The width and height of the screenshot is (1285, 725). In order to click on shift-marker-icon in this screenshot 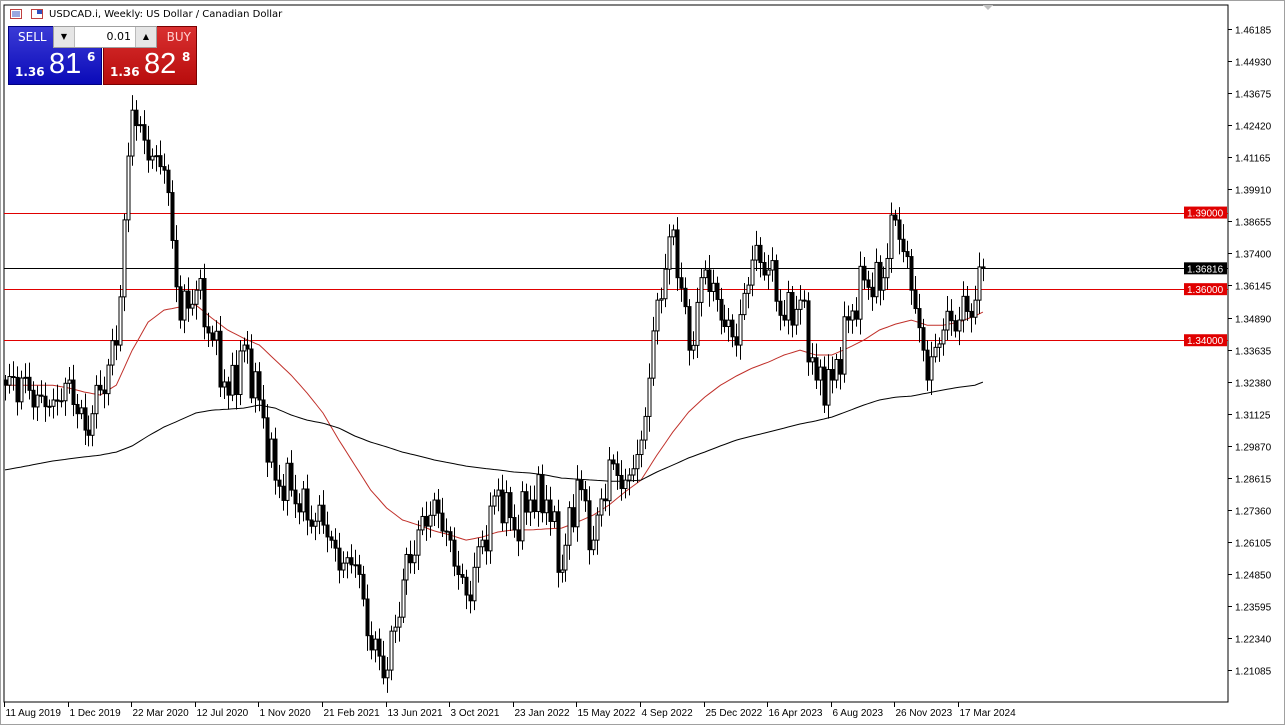, I will do `click(988, 7)`.